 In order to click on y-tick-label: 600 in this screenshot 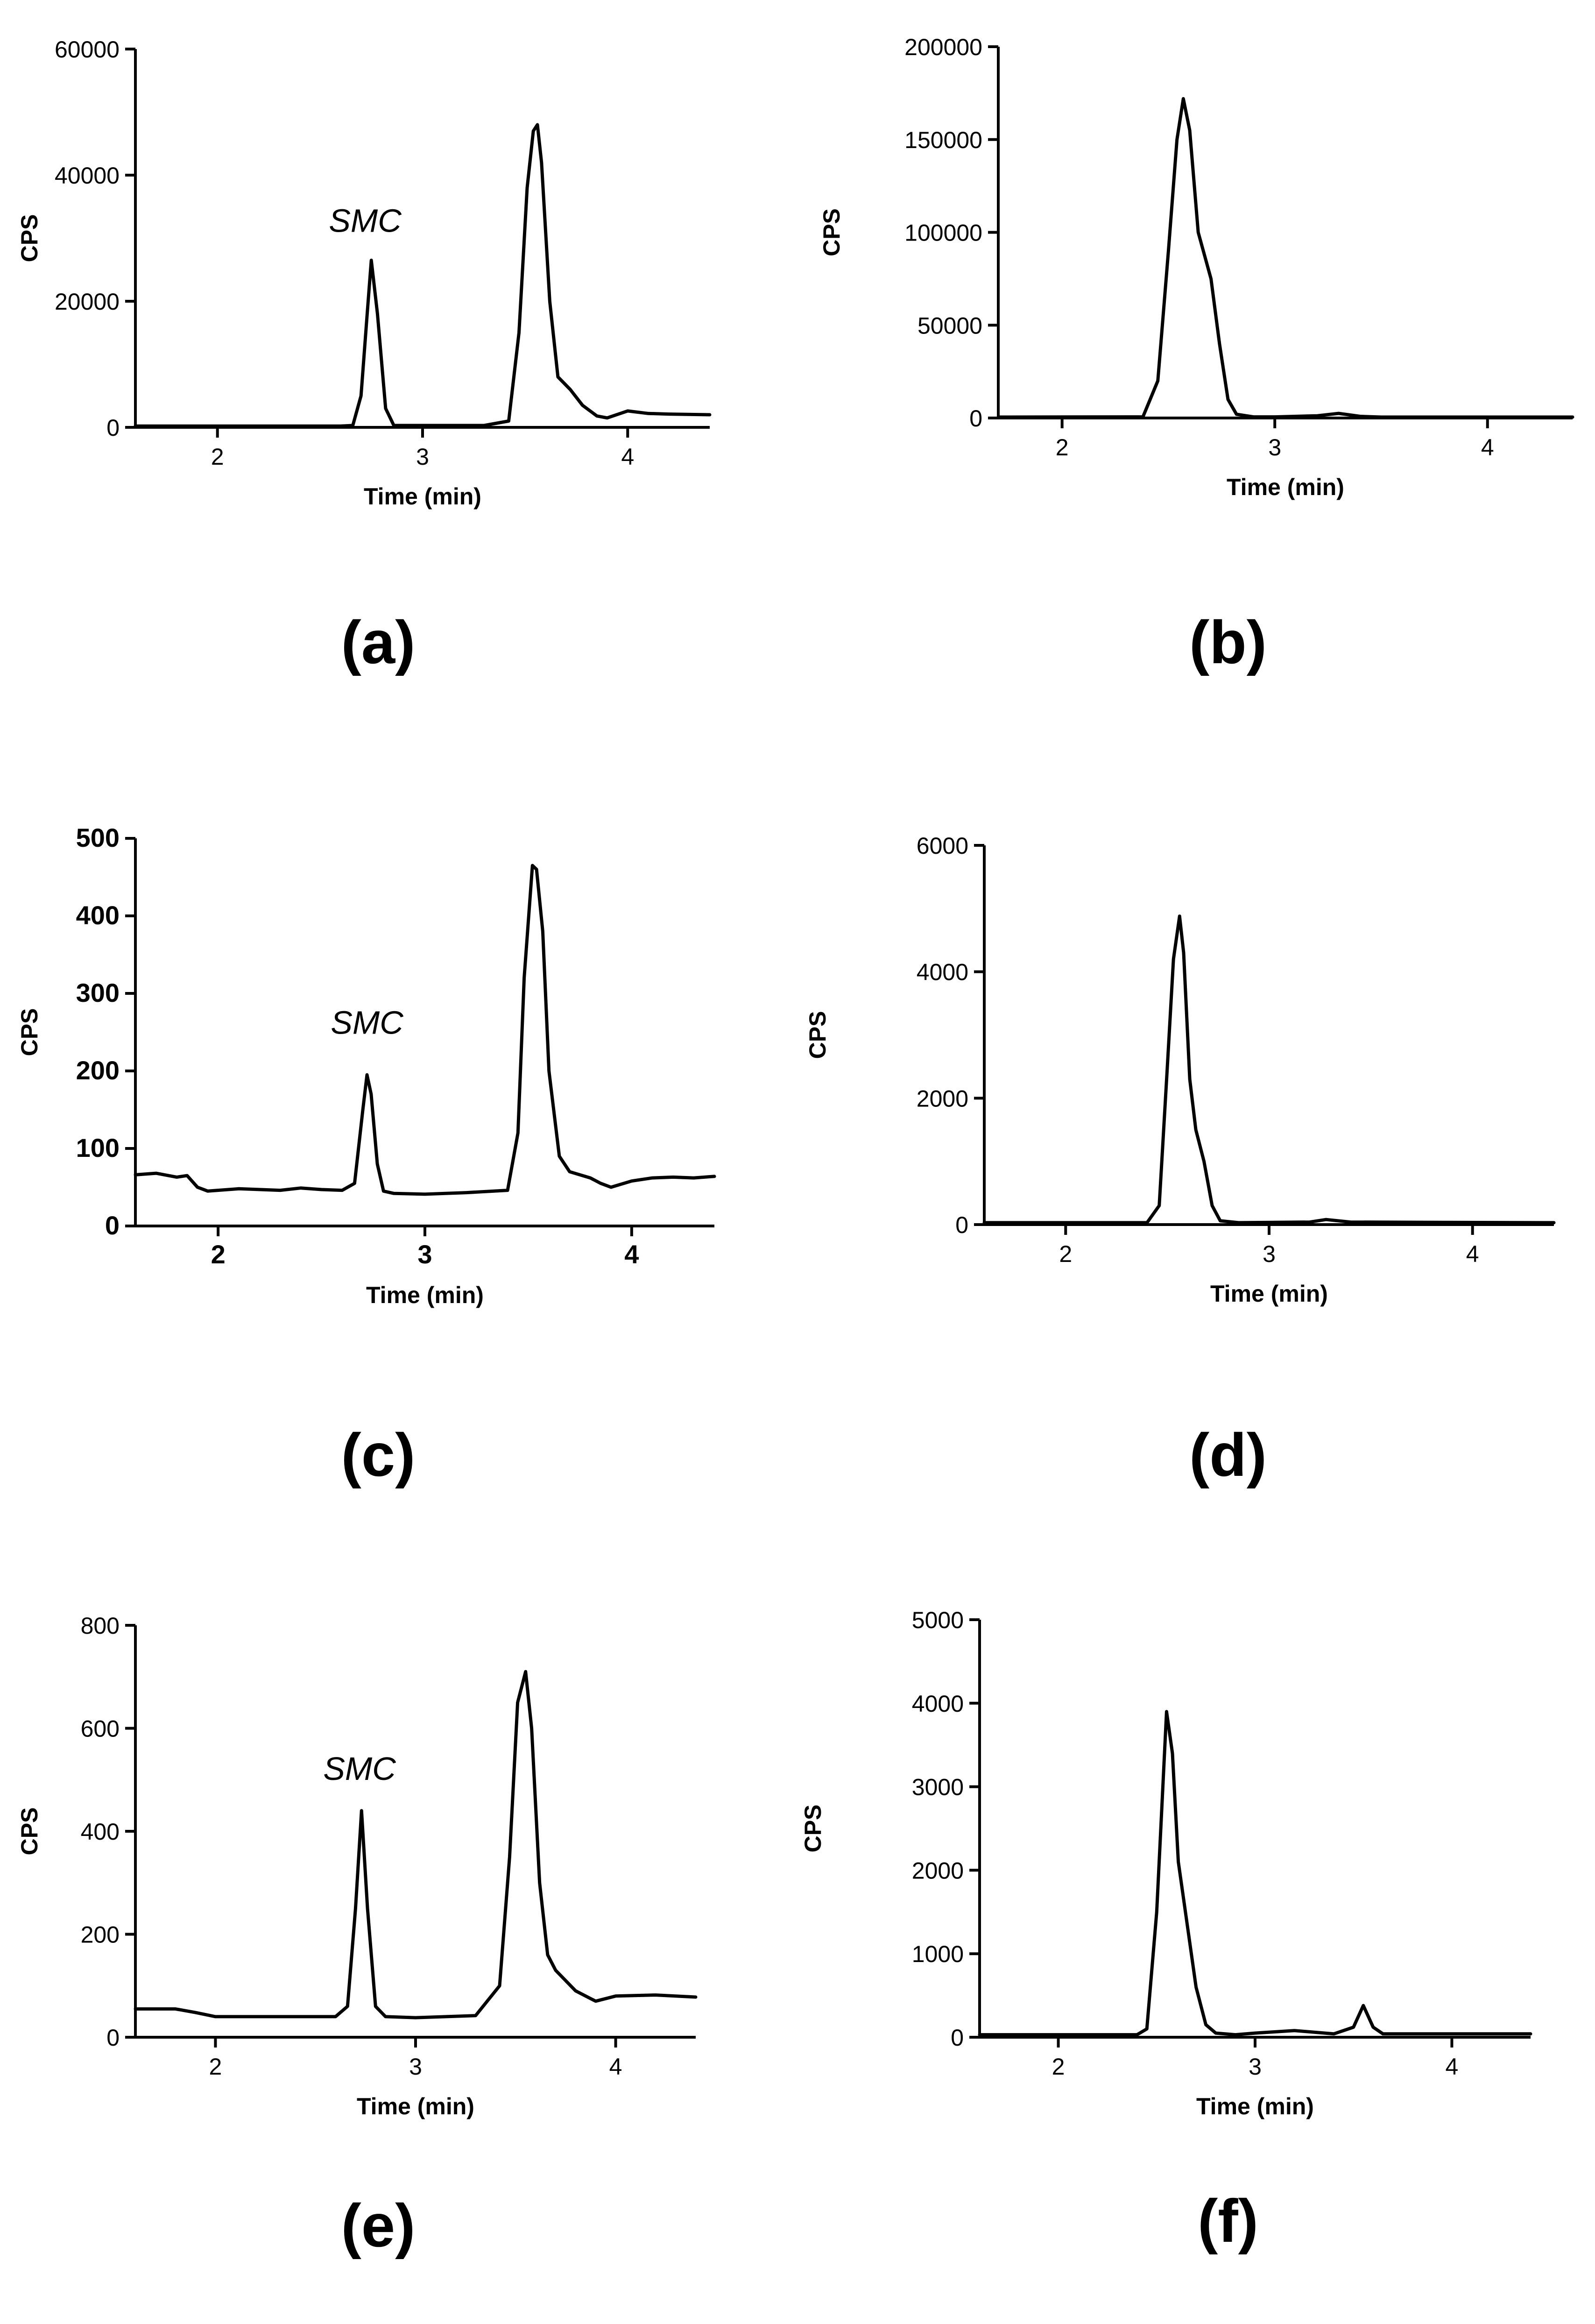, I will do `click(100, 1729)`.